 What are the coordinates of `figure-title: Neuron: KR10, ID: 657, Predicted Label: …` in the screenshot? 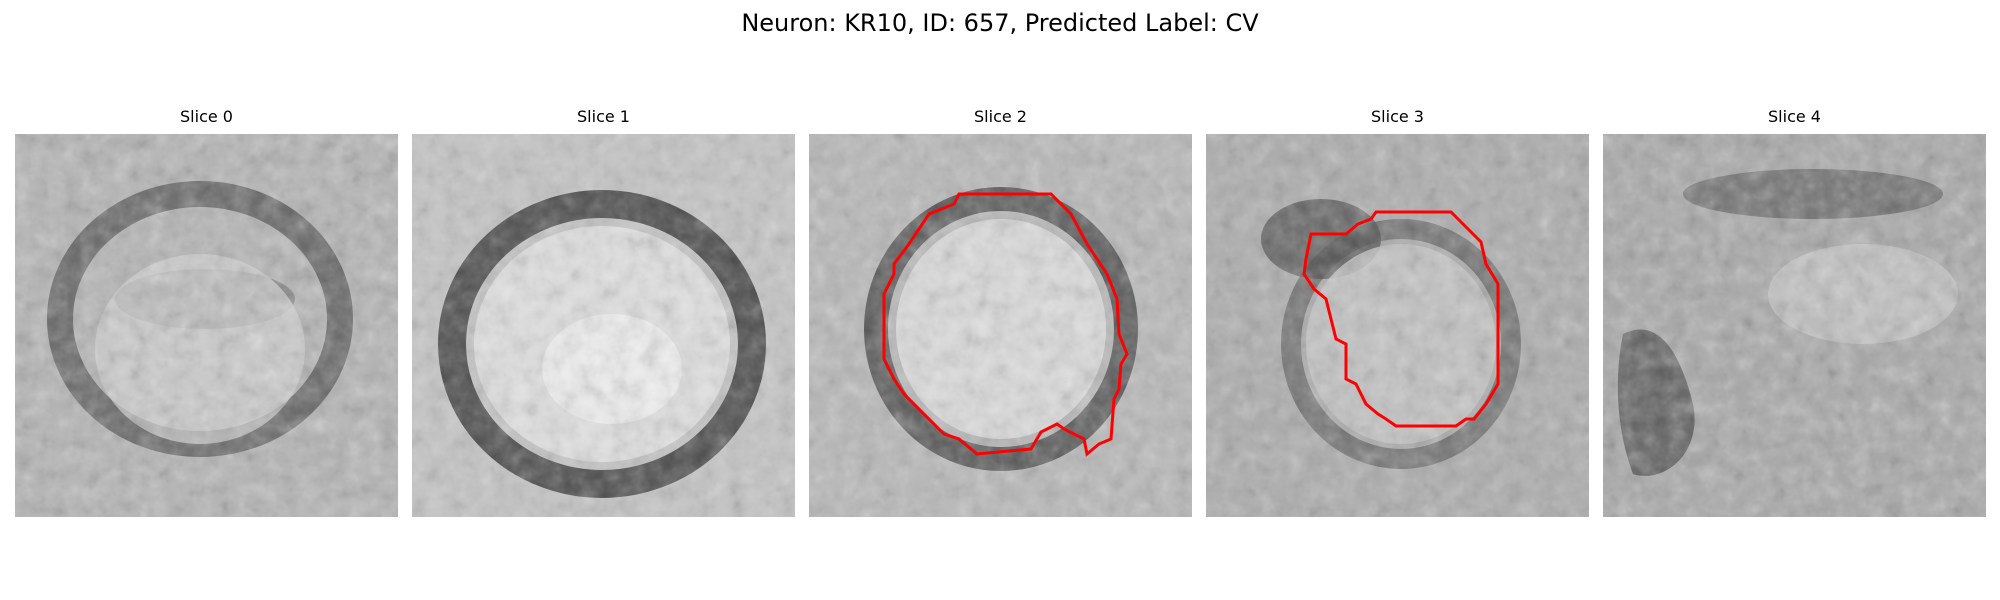 It's located at (1000, 23).